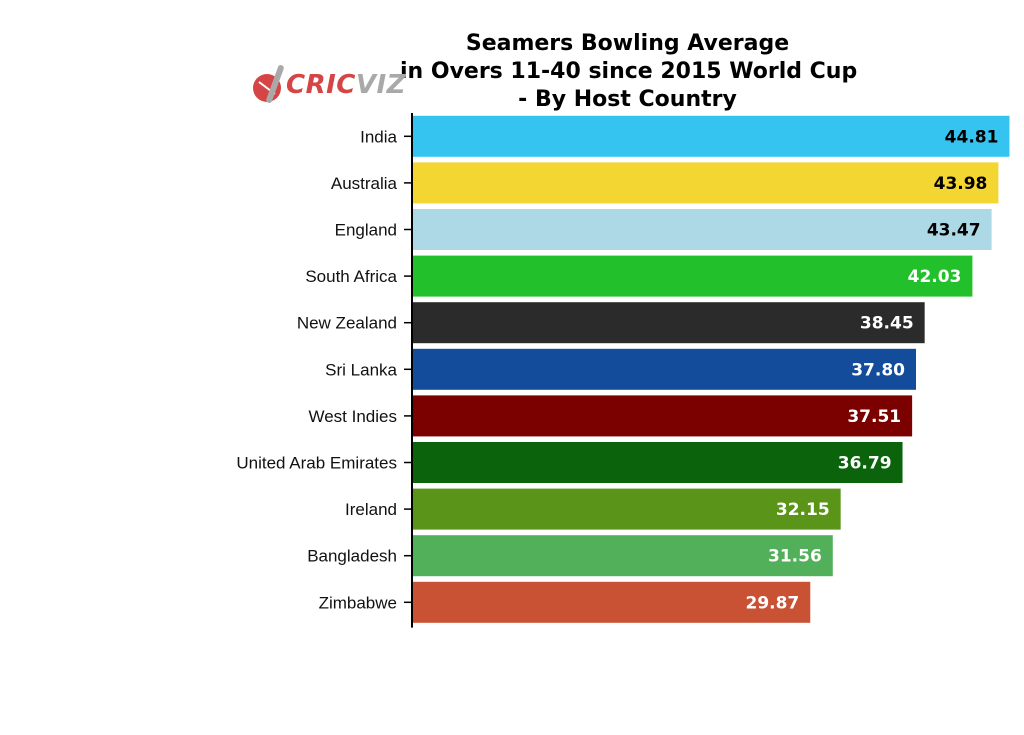  Describe the element at coordinates (316, 463) in the screenshot. I see `y-tick-label: United Arab Emirates` at that location.